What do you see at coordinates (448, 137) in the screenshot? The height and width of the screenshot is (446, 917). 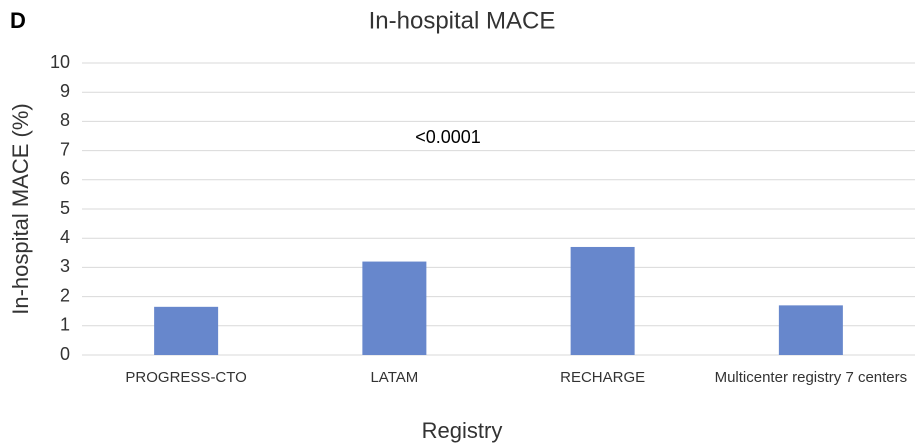 I see `annotation: <0.0001` at bounding box center [448, 137].